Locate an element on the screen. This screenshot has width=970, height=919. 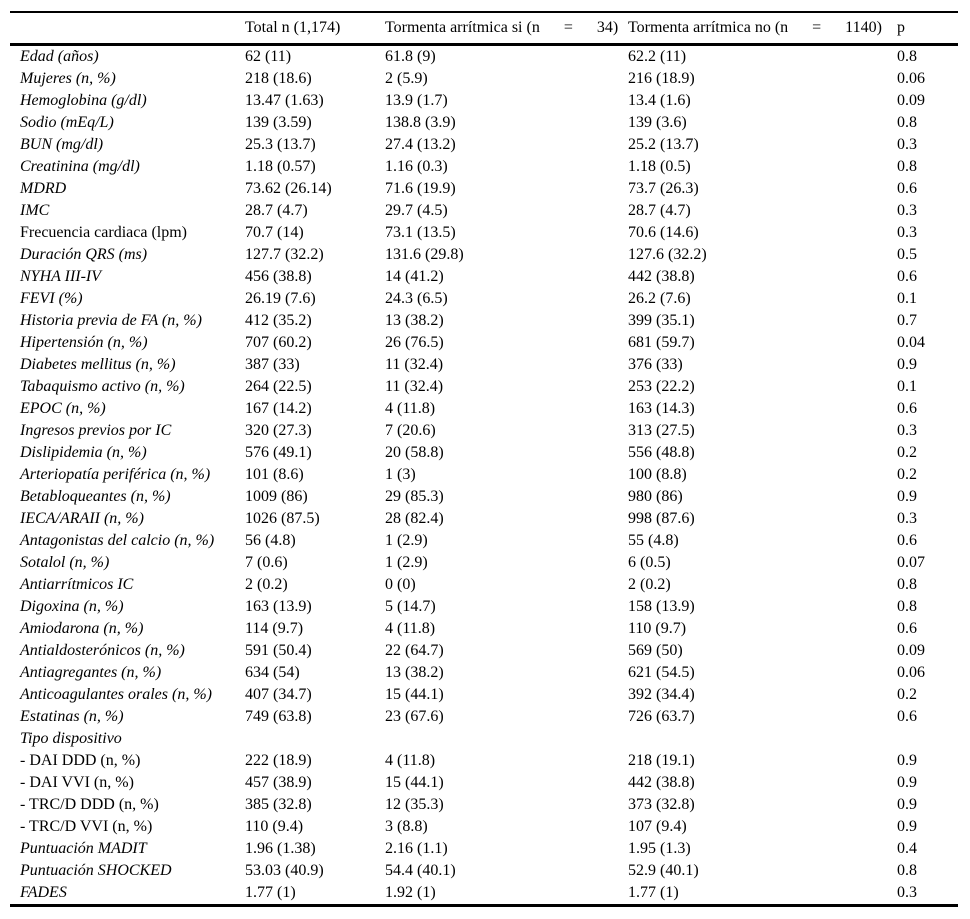
cell-total: 73.62 (26.14) is located at coordinates (288, 188).